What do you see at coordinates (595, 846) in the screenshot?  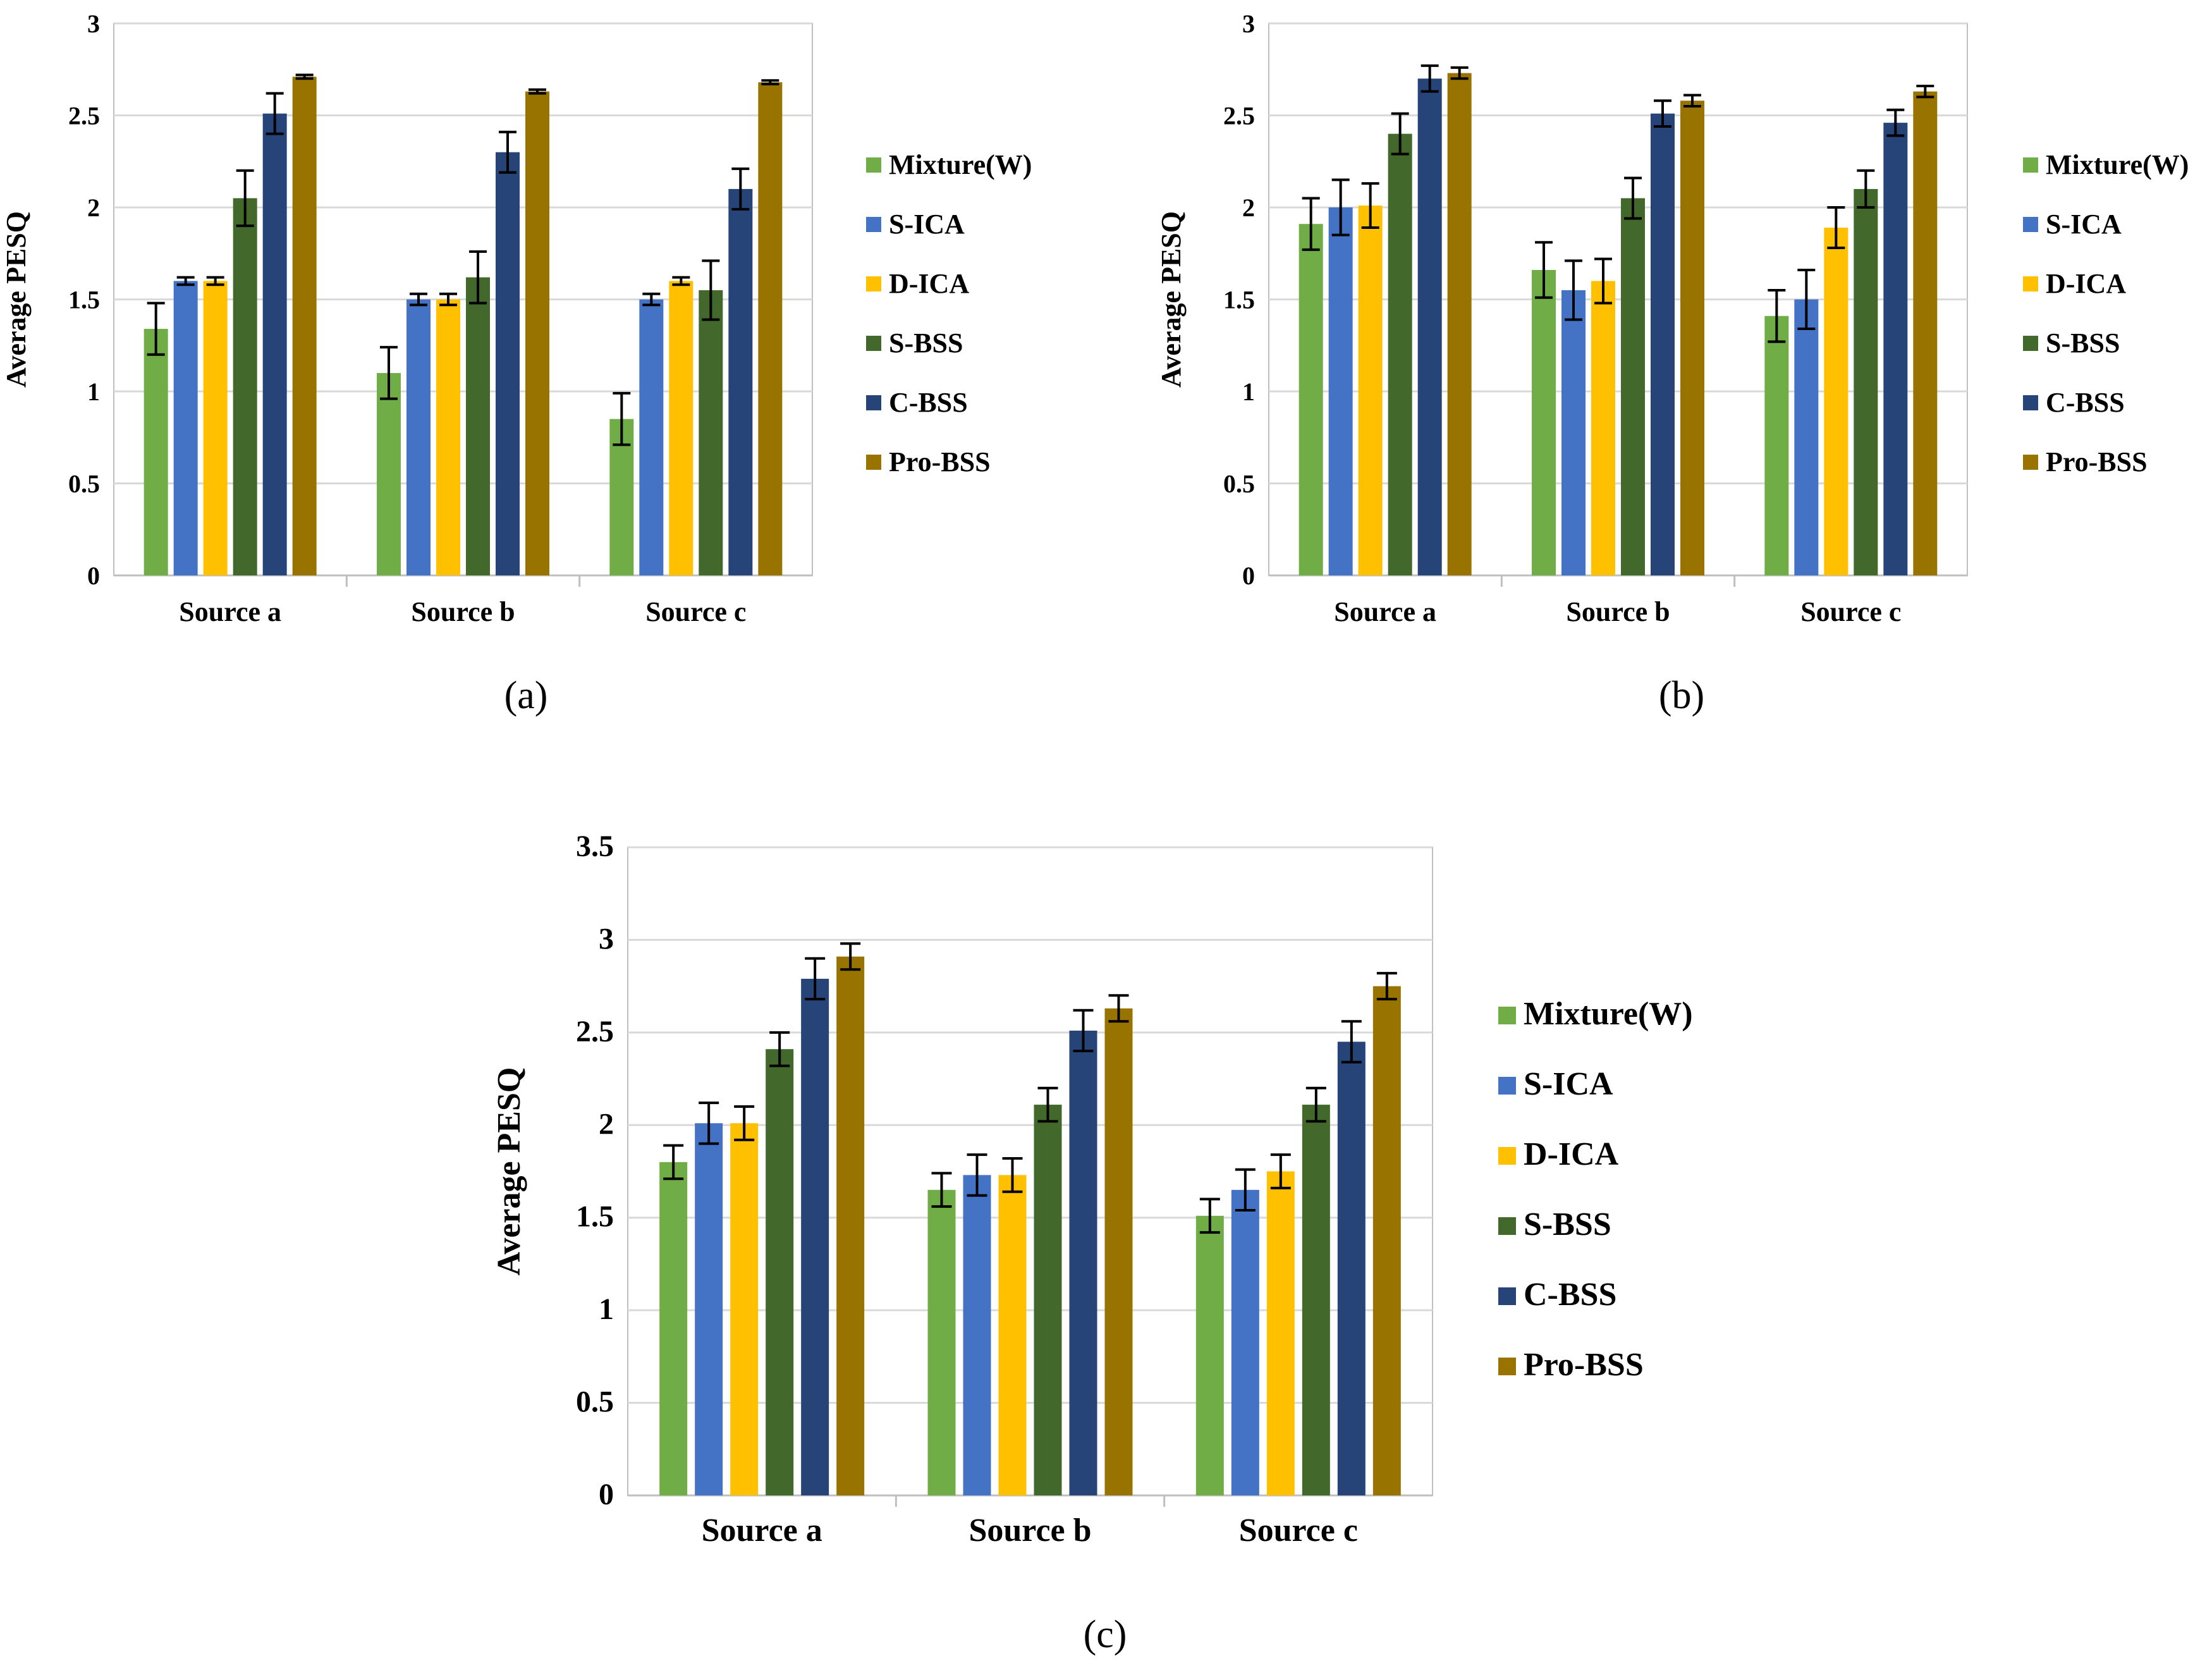 I see `y-tick-label: 3.5` at bounding box center [595, 846].